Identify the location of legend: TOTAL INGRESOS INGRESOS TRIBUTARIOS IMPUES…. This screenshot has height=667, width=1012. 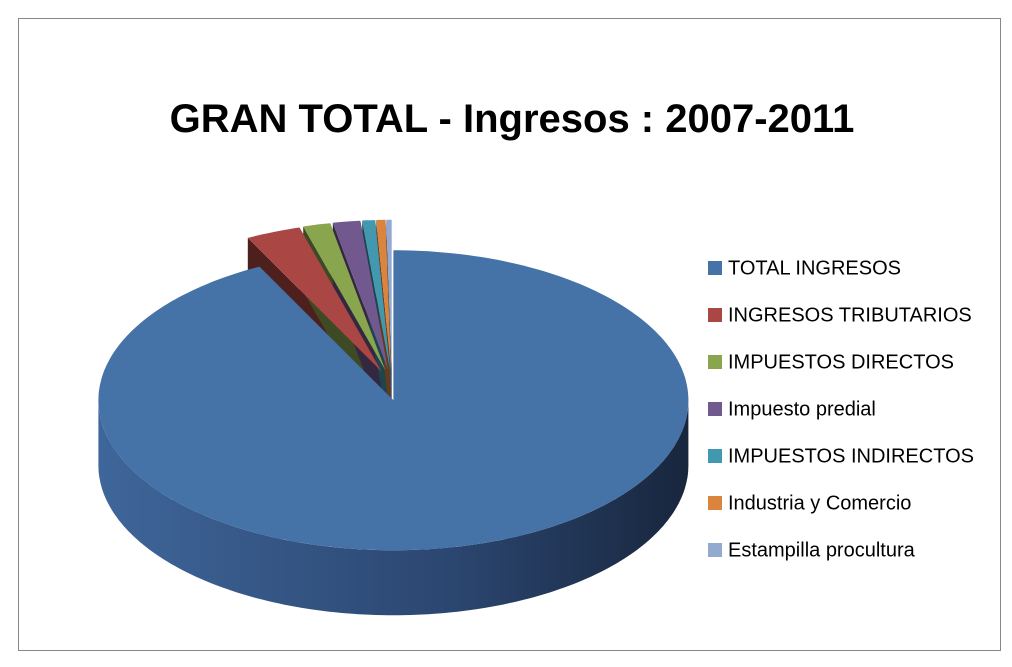
(841, 409).